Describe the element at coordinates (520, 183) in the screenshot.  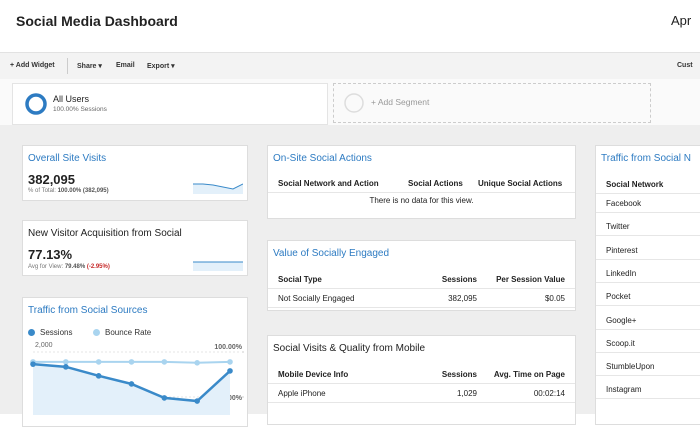
I see `column-header: Unique Social Actions` at that location.